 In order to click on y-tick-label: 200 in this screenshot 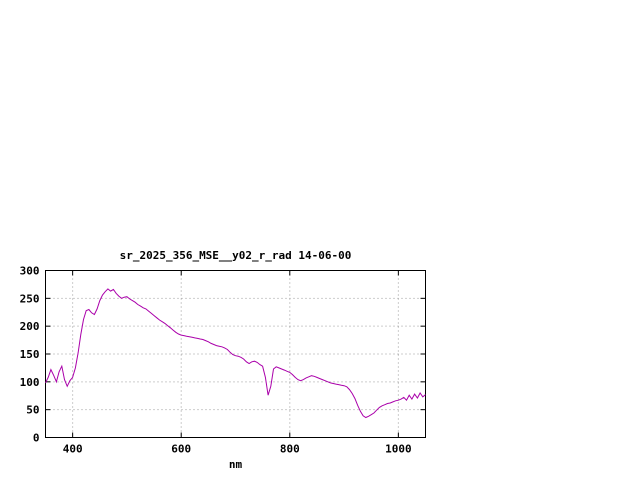, I will do `click(30, 326)`.